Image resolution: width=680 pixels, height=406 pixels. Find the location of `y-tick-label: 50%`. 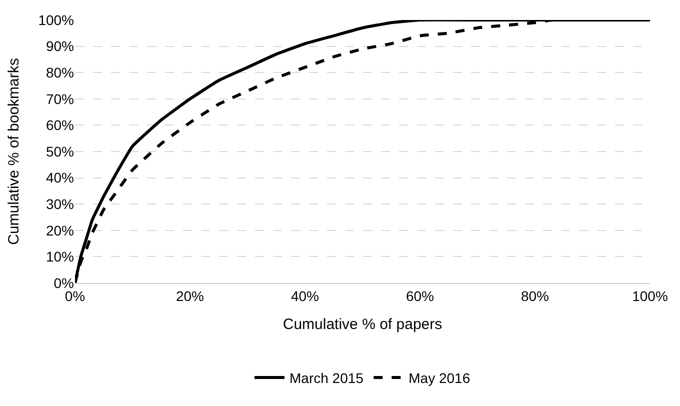

y-tick-label: 50% is located at coordinates (60, 151).